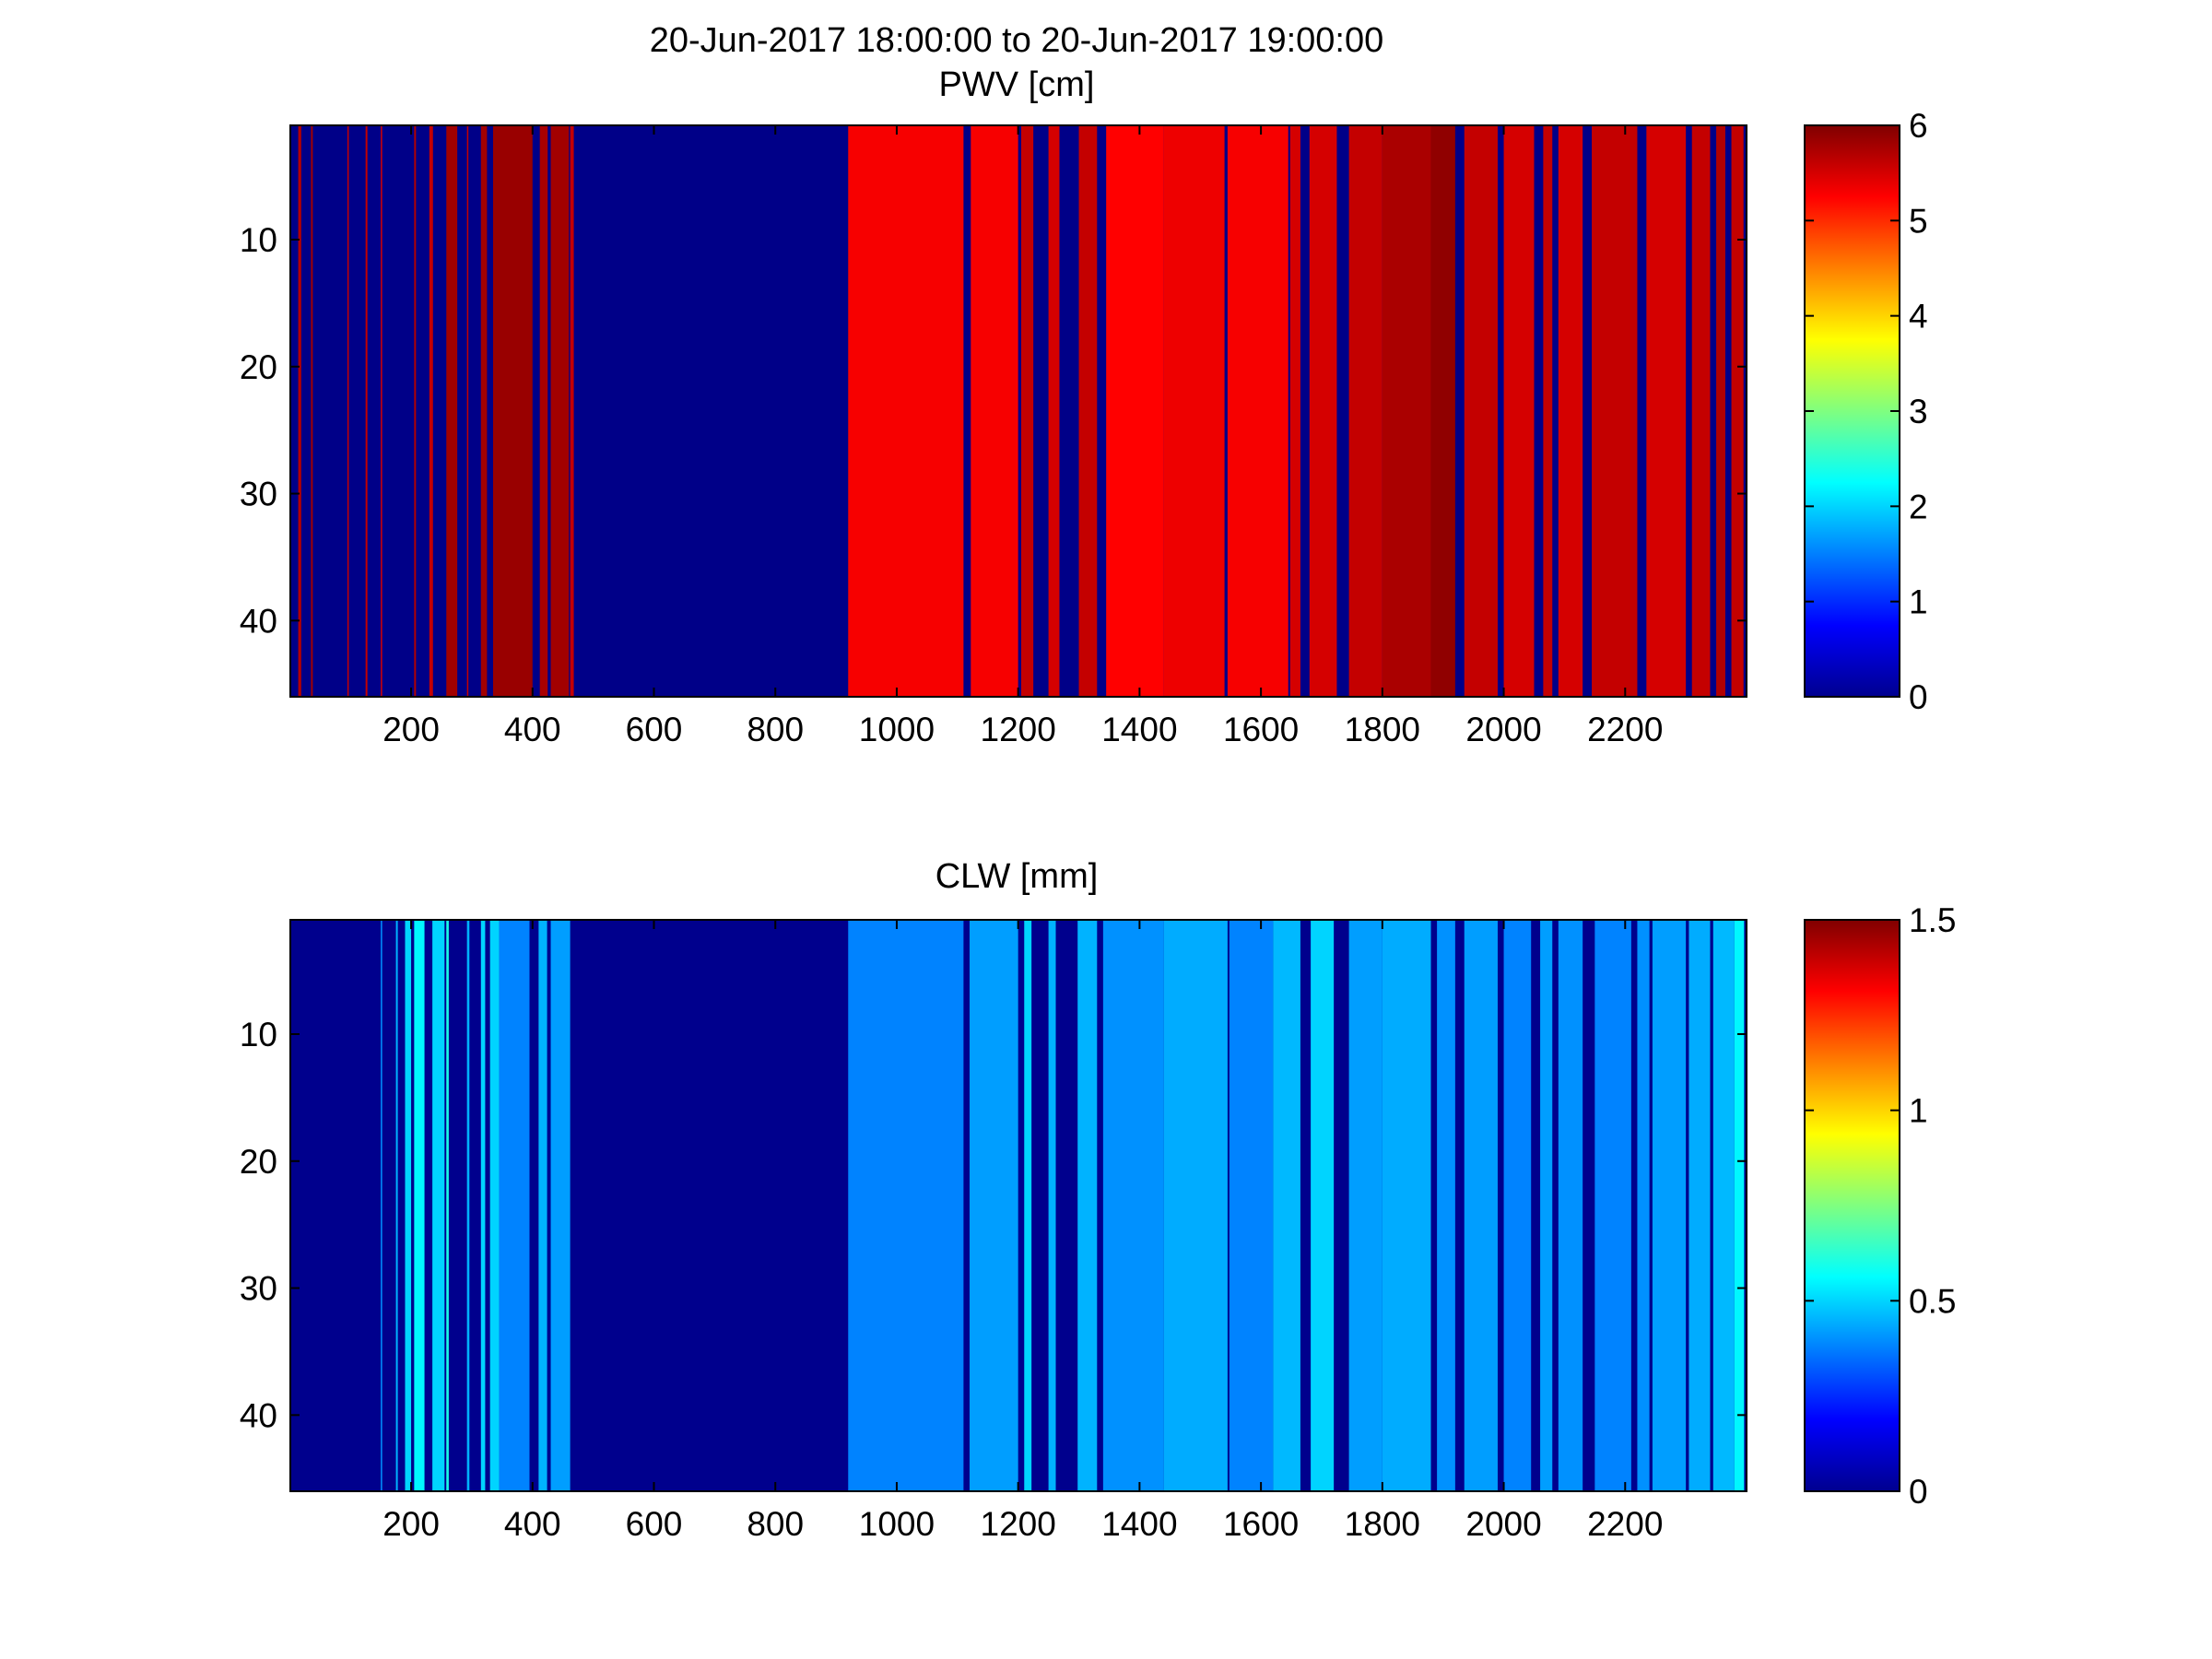  What do you see at coordinates (1918, 316) in the screenshot?
I see `colorbar-tick-label: 4` at bounding box center [1918, 316].